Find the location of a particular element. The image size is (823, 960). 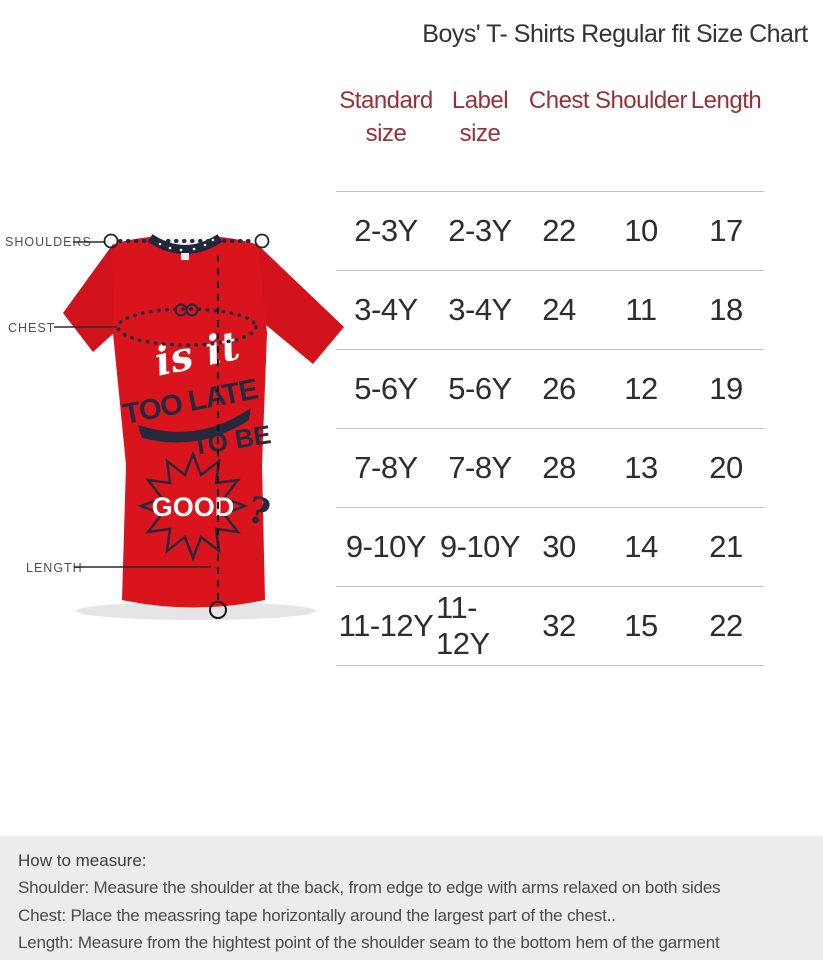

table-cell: 32 is located at coordinates (559, 626).